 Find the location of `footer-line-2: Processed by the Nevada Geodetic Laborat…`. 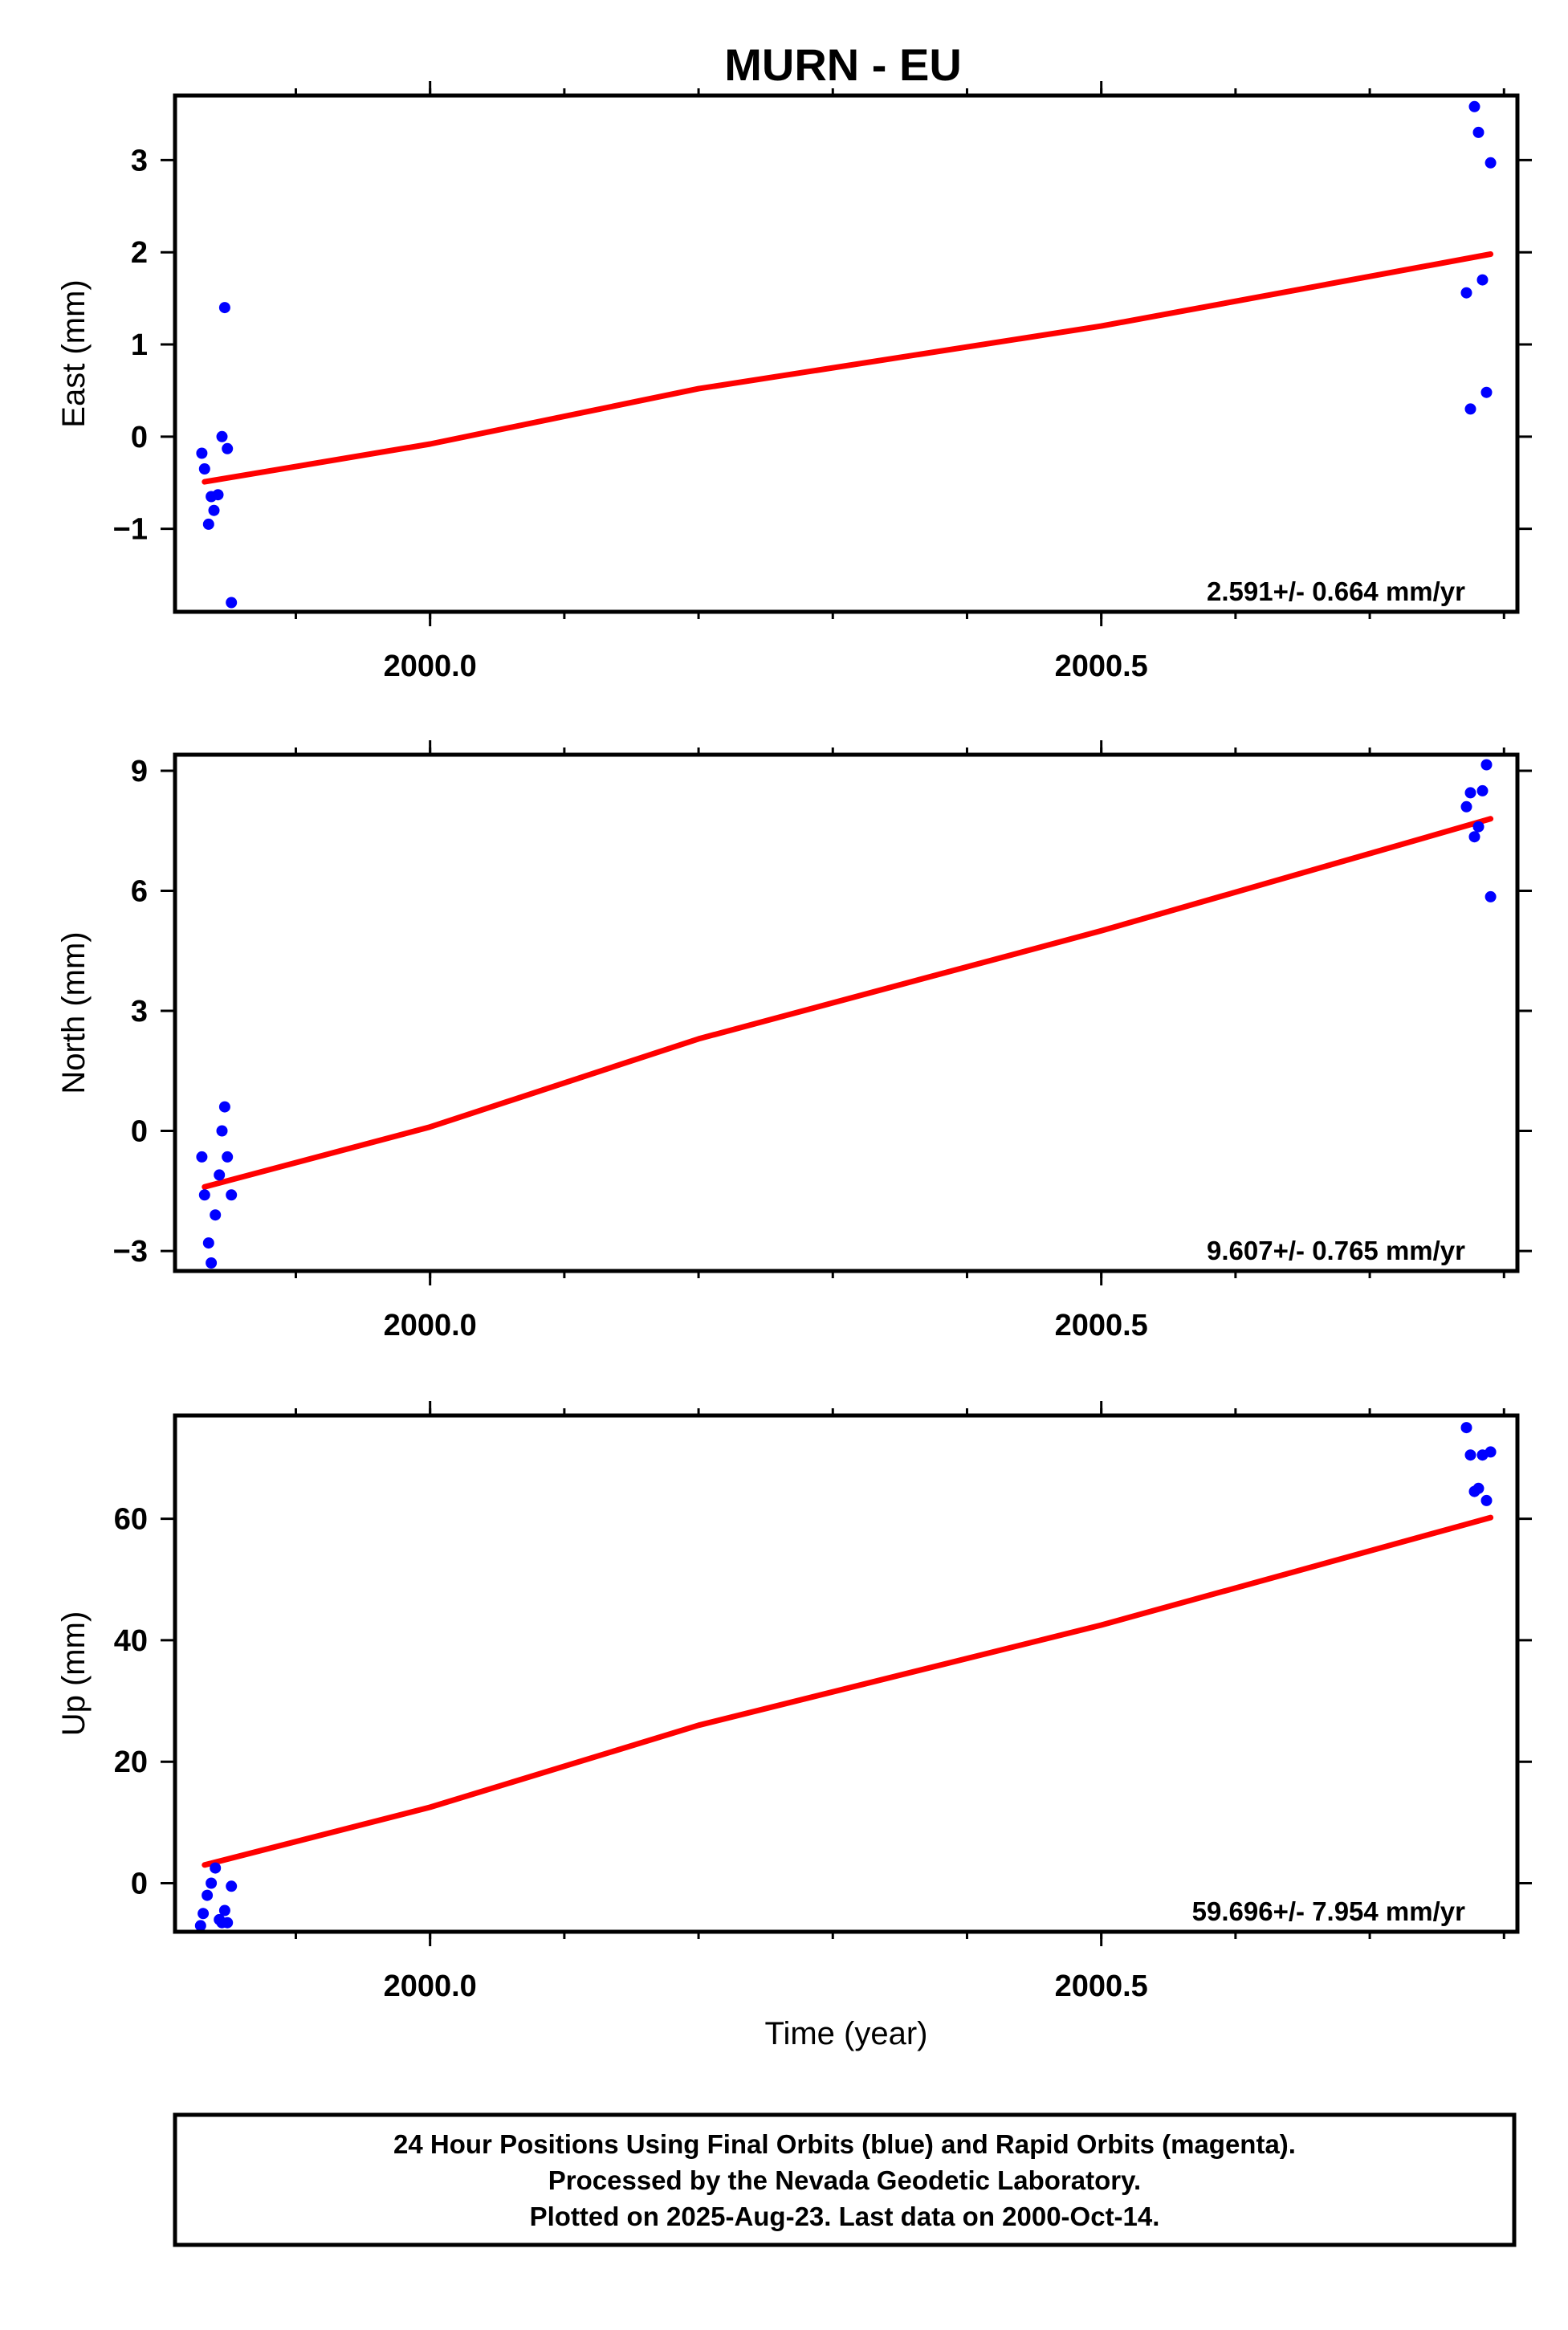

footer-line-2: Processed by the Nevada Geodetic Laborat… is located at coordinates (844, 2180).